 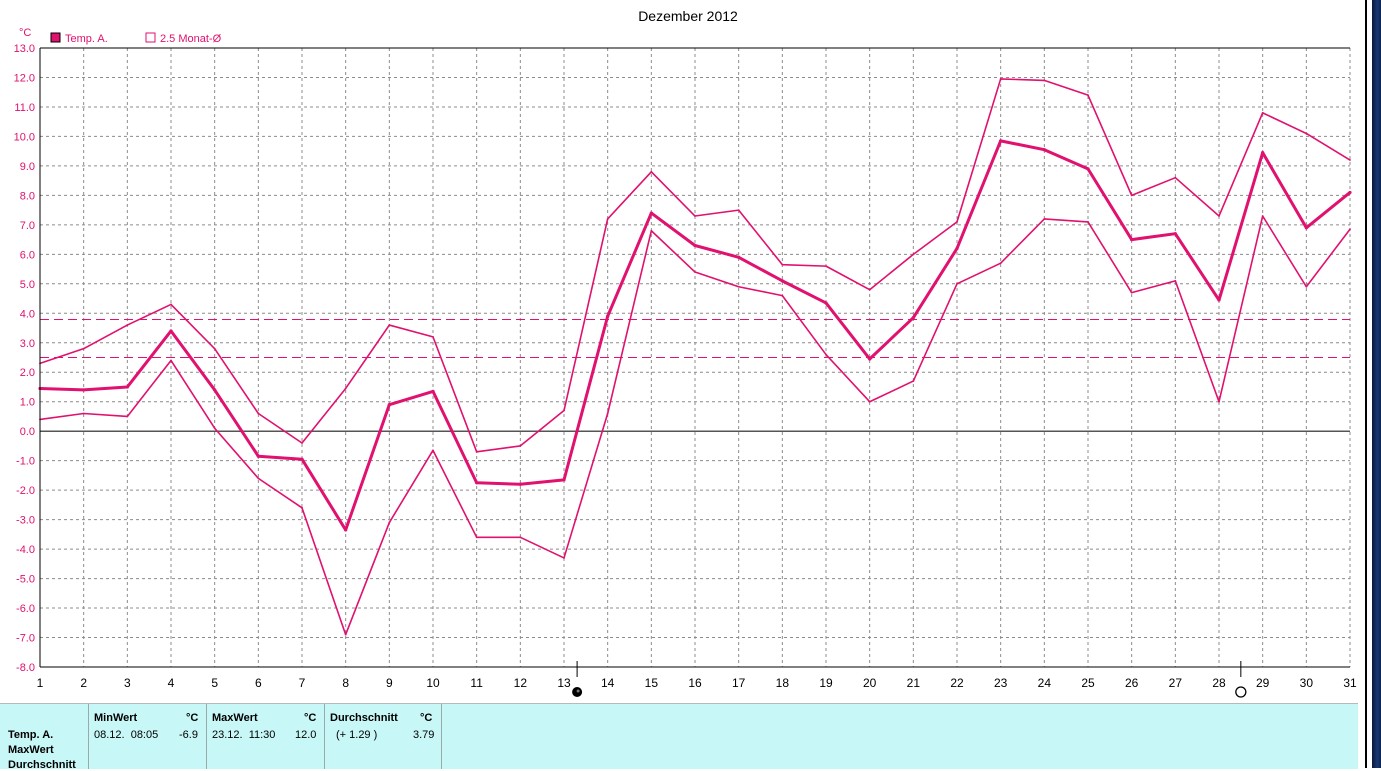 I want to click on x-tick-label: 23, so click(x=1001, y=683).